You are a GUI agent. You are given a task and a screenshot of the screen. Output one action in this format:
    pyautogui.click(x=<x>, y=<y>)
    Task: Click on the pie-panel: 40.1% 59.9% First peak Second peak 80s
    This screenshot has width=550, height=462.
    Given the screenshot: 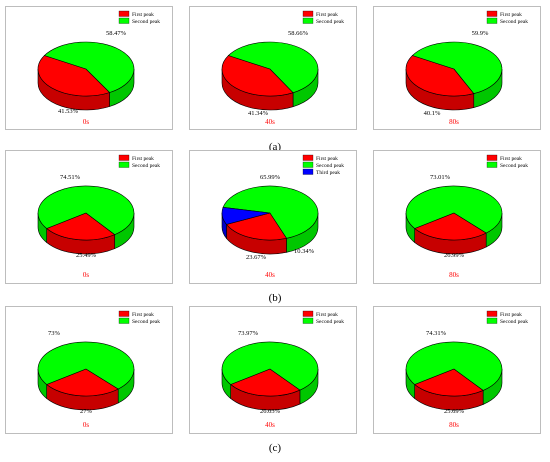 What is the action you would take?
    pyautogui.click(x=457, y=68)
    